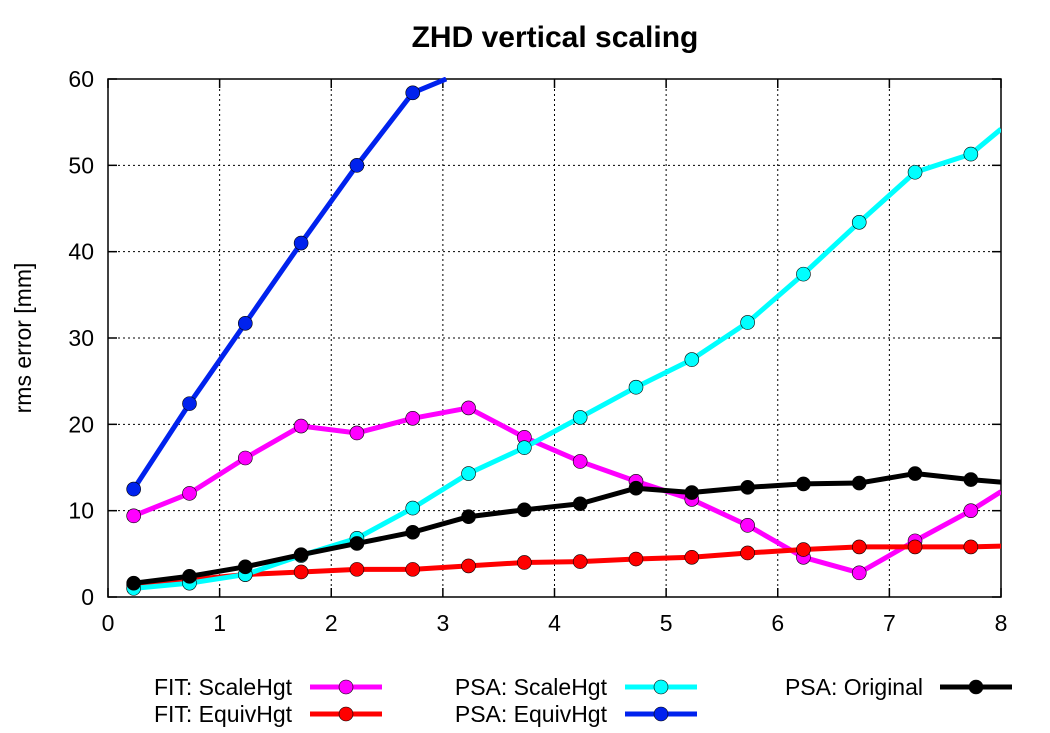 This screenshot has height=733, width=1050. I want to click on x-tick-label: 8, so click(1001, 623).